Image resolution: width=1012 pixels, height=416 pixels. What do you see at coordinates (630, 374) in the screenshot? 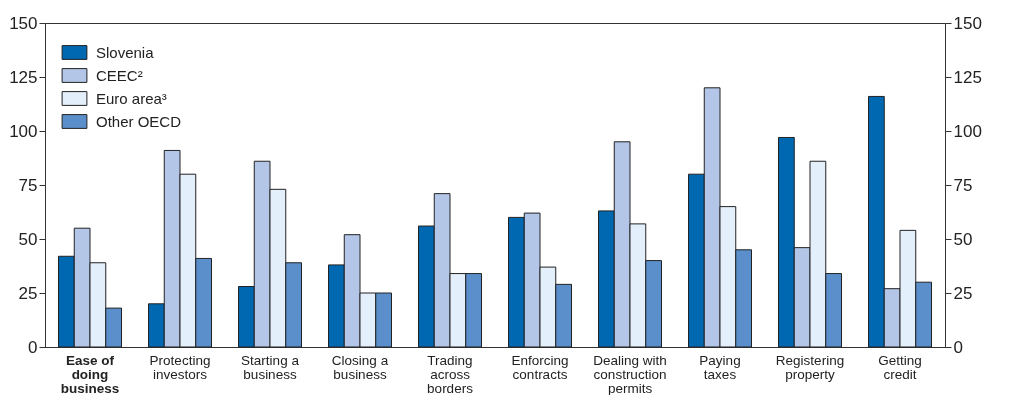
I see `x-tick-label: Dealing with construction permits` at bounding box center [630, 374].